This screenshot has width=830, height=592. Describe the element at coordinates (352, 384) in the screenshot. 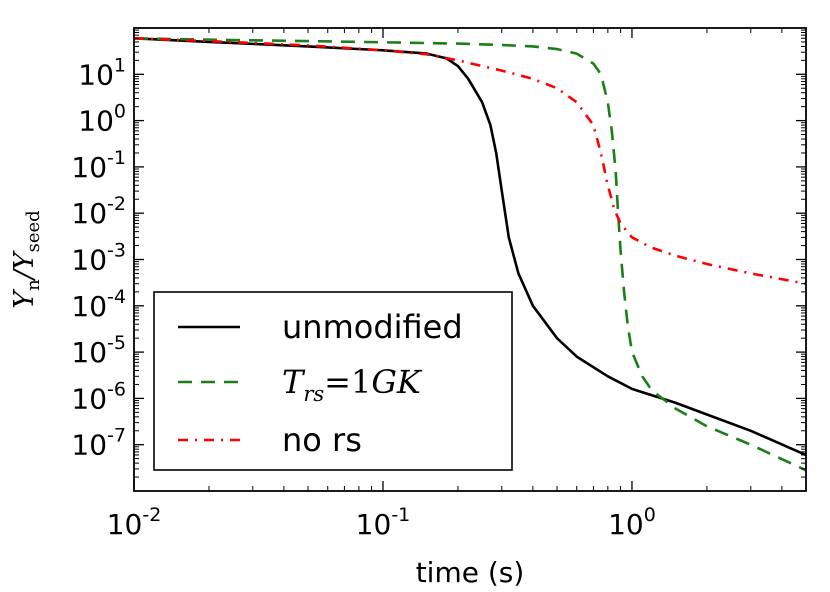

I see `legend-label-trs: Trs=1GK` at that location.